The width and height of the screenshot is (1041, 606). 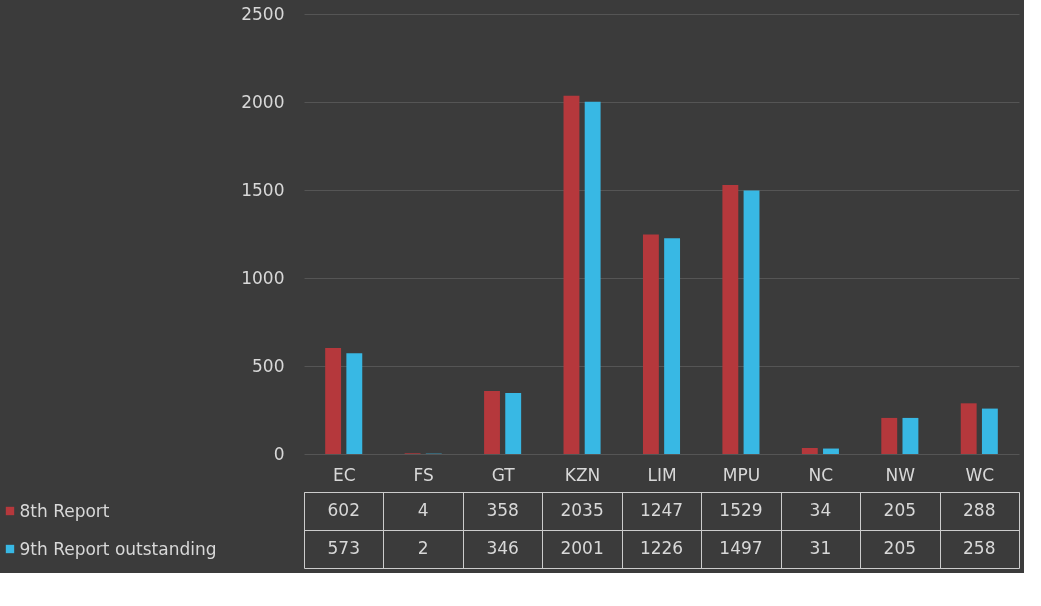 What do you see at coordinates (661, 548) in the screenshot?
I see `data-label: 1226` at bounding box center [661, 548].